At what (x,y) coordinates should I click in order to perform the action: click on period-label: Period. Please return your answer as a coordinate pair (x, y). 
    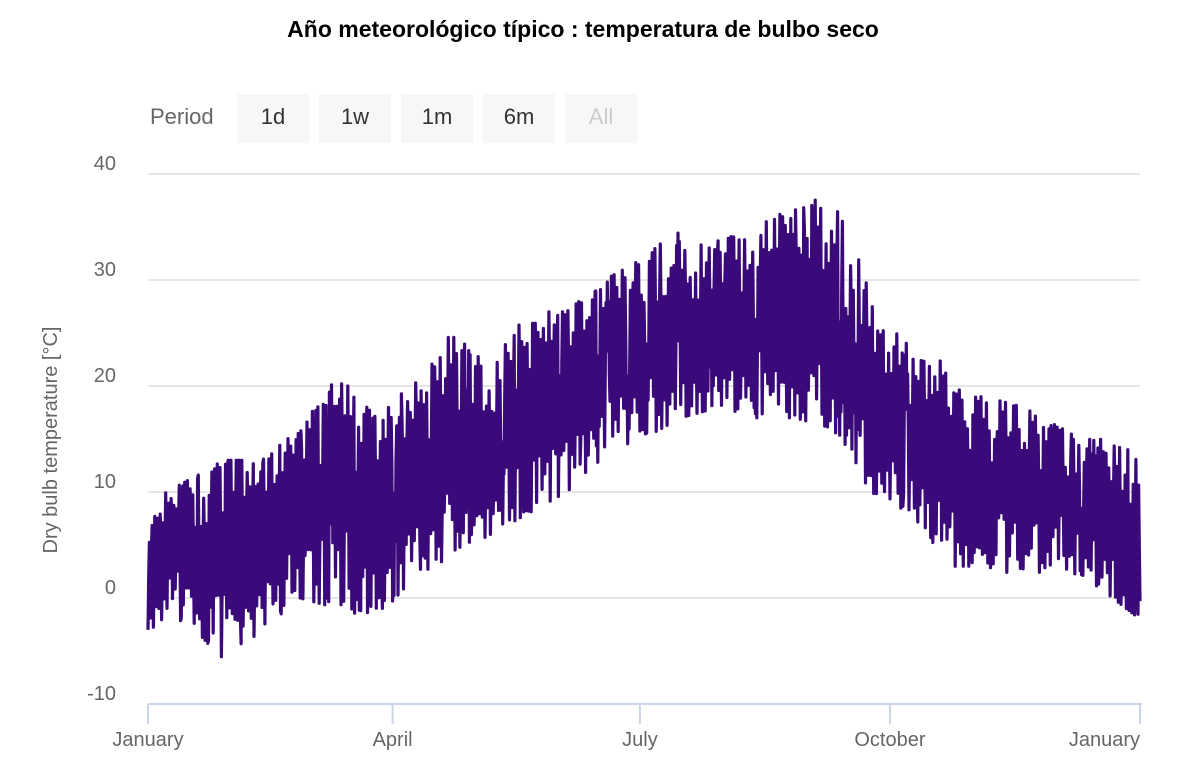
    Looking at the image, I should click on (182, 116).